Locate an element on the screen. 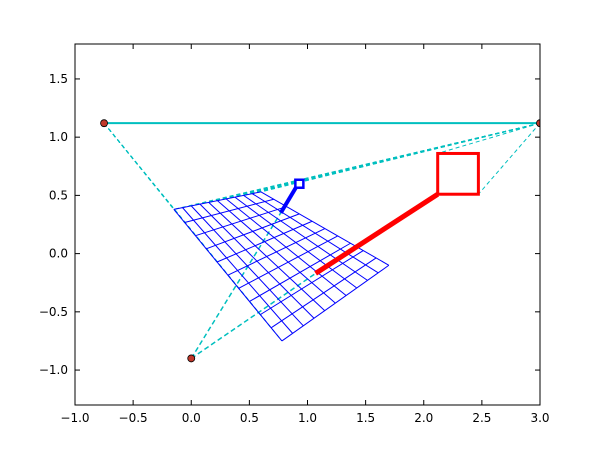 The image size is (600, 450). x-tick-label: 0.0 is located at coordinates (191, 418).